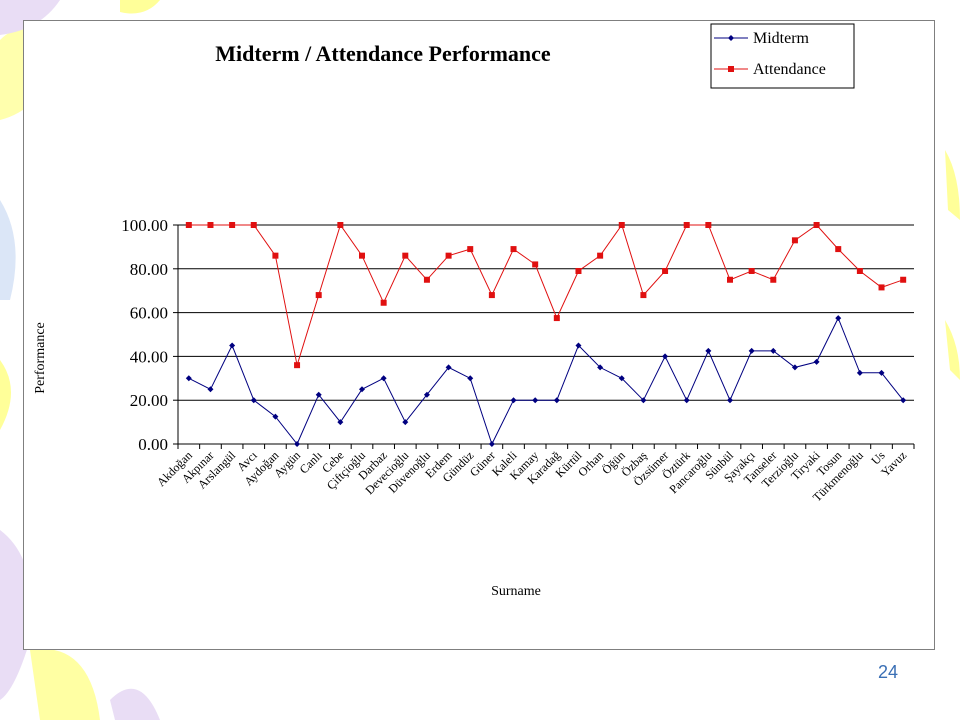 Image resolution: width=960 pixels, height=720 pixels. Describe the element at coordinates (5, 395) in the screenshot. I see `decor-yellow-streak` at that location.